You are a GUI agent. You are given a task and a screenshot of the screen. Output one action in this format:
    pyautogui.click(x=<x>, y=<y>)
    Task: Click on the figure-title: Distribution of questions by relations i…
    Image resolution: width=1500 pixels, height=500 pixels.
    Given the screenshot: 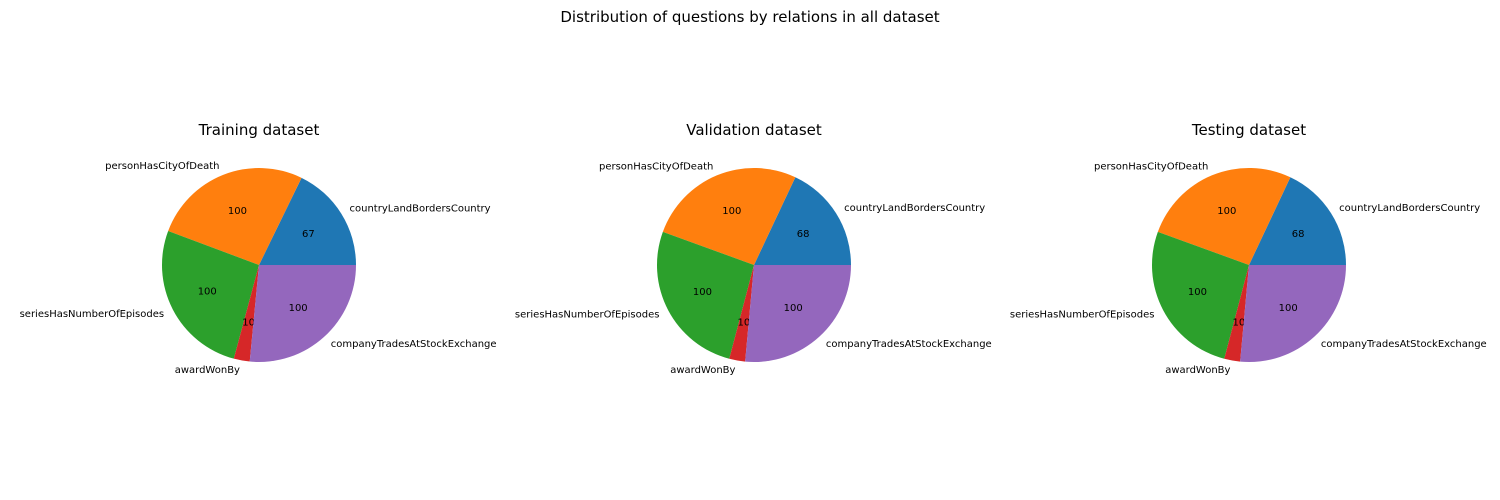 What is the action you would take?
    pyautogui.click(x=749, y=17)
    